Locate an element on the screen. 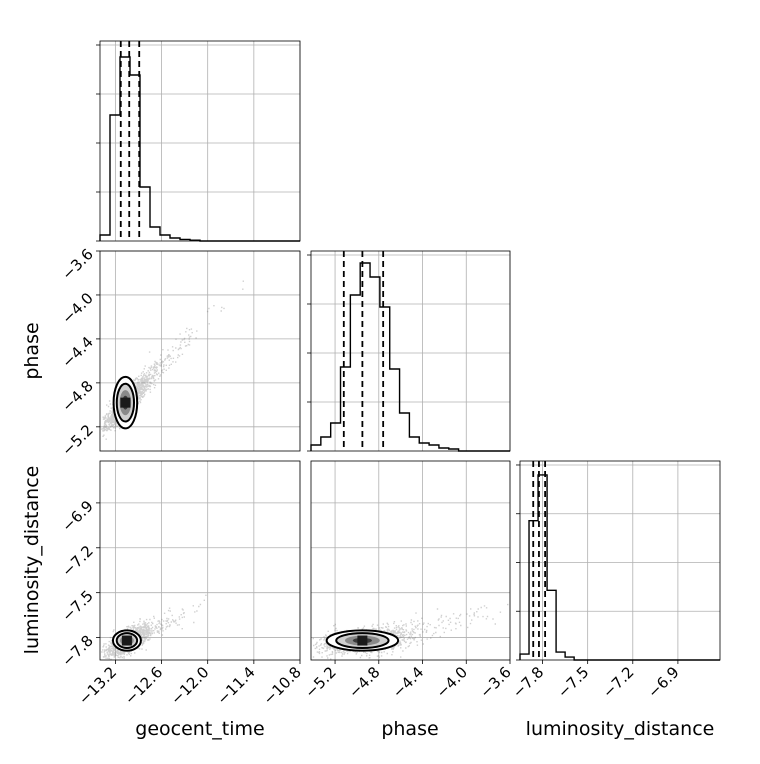  xtick-label-phase-1: −4.8 is located at coordinates (364, 682).